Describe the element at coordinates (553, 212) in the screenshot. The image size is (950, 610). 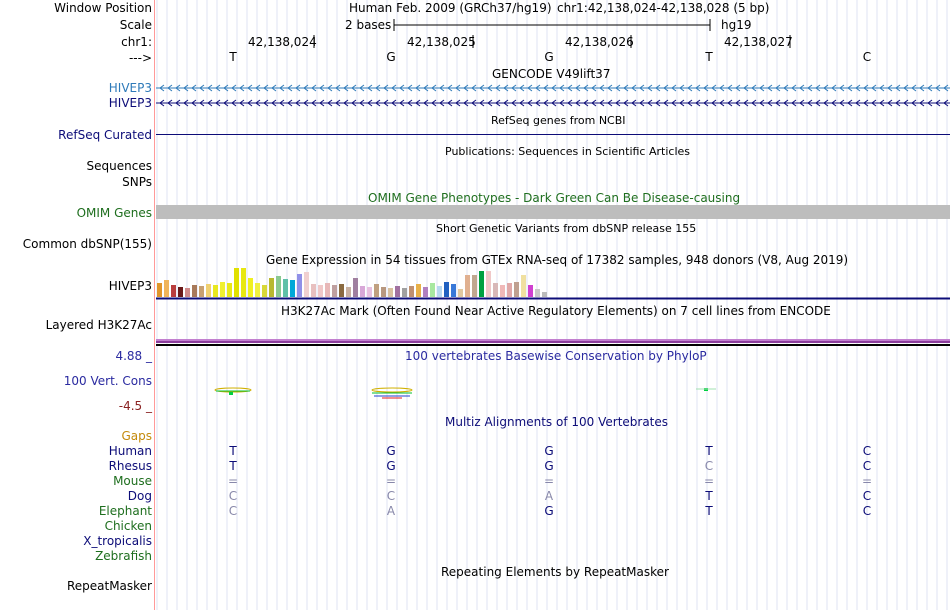
I see `omim-gene-bar` at that location.